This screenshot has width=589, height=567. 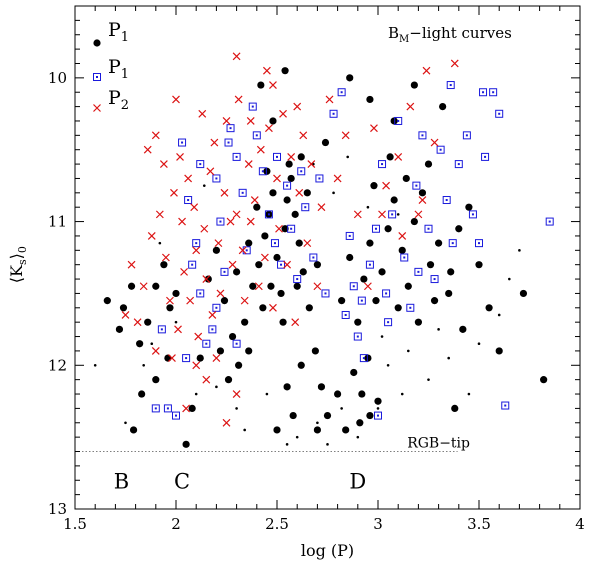 What do you see at coordinates (57, 78) in the screenshot?
I see `y-tick-label: 10` at bounding box center [57, 78].